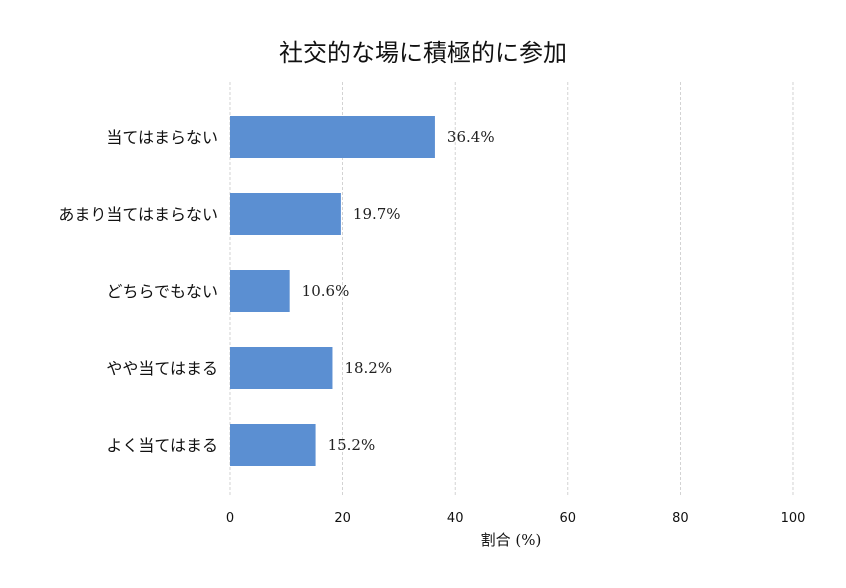 This screenshot has height=588, width=846. What do you see at coordinates (162, 291) in the screenshot?
I see `category-label: どちらでもない` at bounding box center [162, 291].